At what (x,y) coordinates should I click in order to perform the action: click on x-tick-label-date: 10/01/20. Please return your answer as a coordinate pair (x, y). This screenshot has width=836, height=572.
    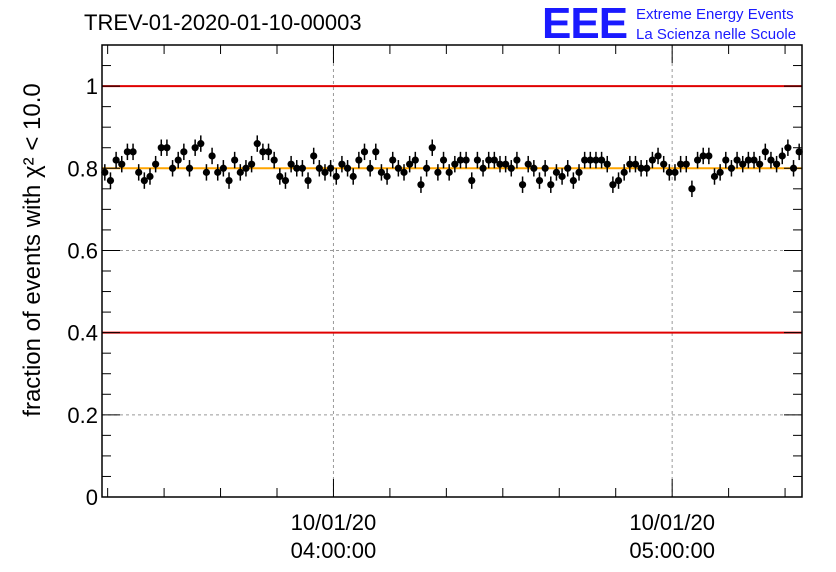
    Looking at the image, I should click on (334, 522).